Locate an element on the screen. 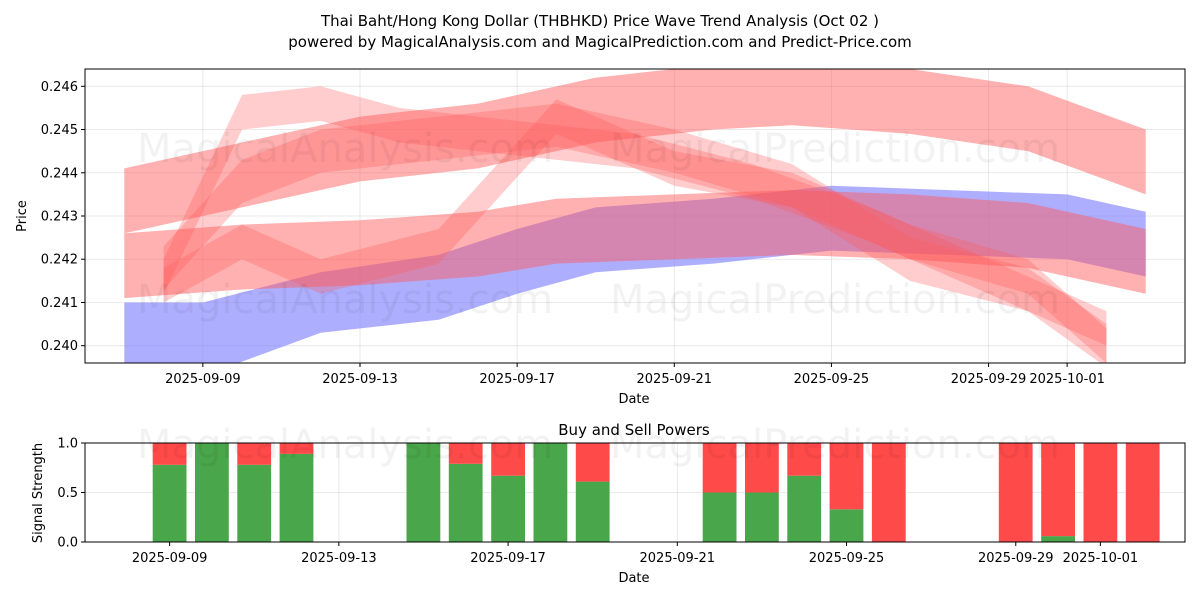 The width and height of the screenshot is (1200, 600). signal-title: Buy and Sell Powers is located at coordinates (634, 430).